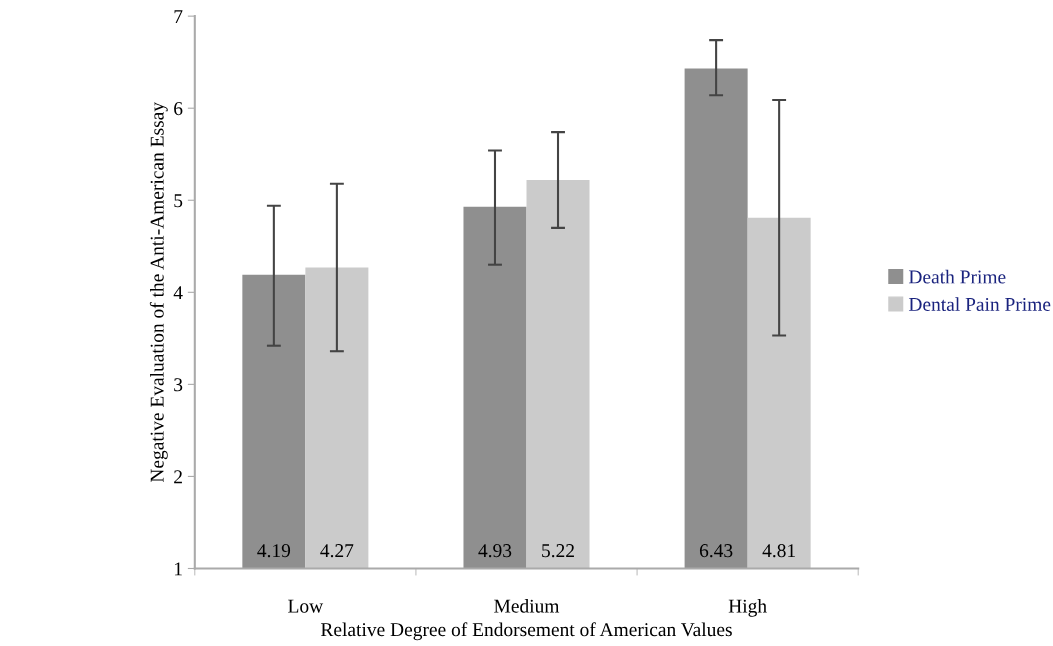 The height and width of the screenshot is (646, 1053). What do you see at coordinates (178, 16) in the screenshot?
I see `y-tick-label: 7` at bounding box center [178, 16].